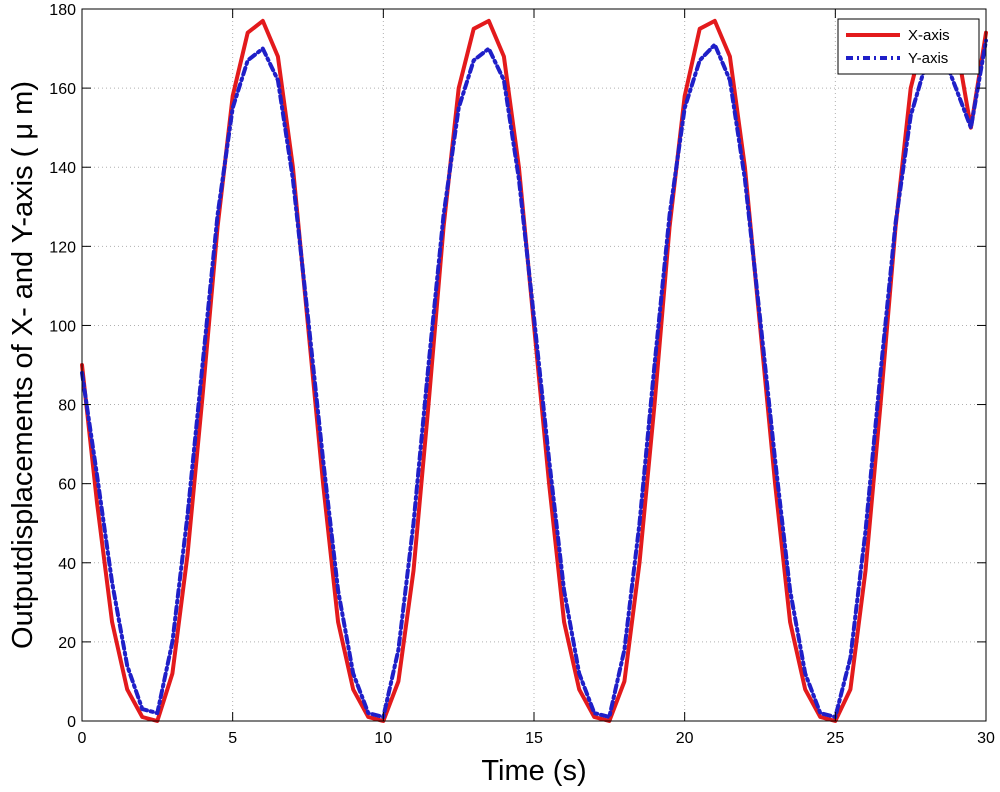 The image size is (1000, 792). Describe the element at coordinates (62, 326) in the screenshot. I see `y-tick-label: 100` at that location.